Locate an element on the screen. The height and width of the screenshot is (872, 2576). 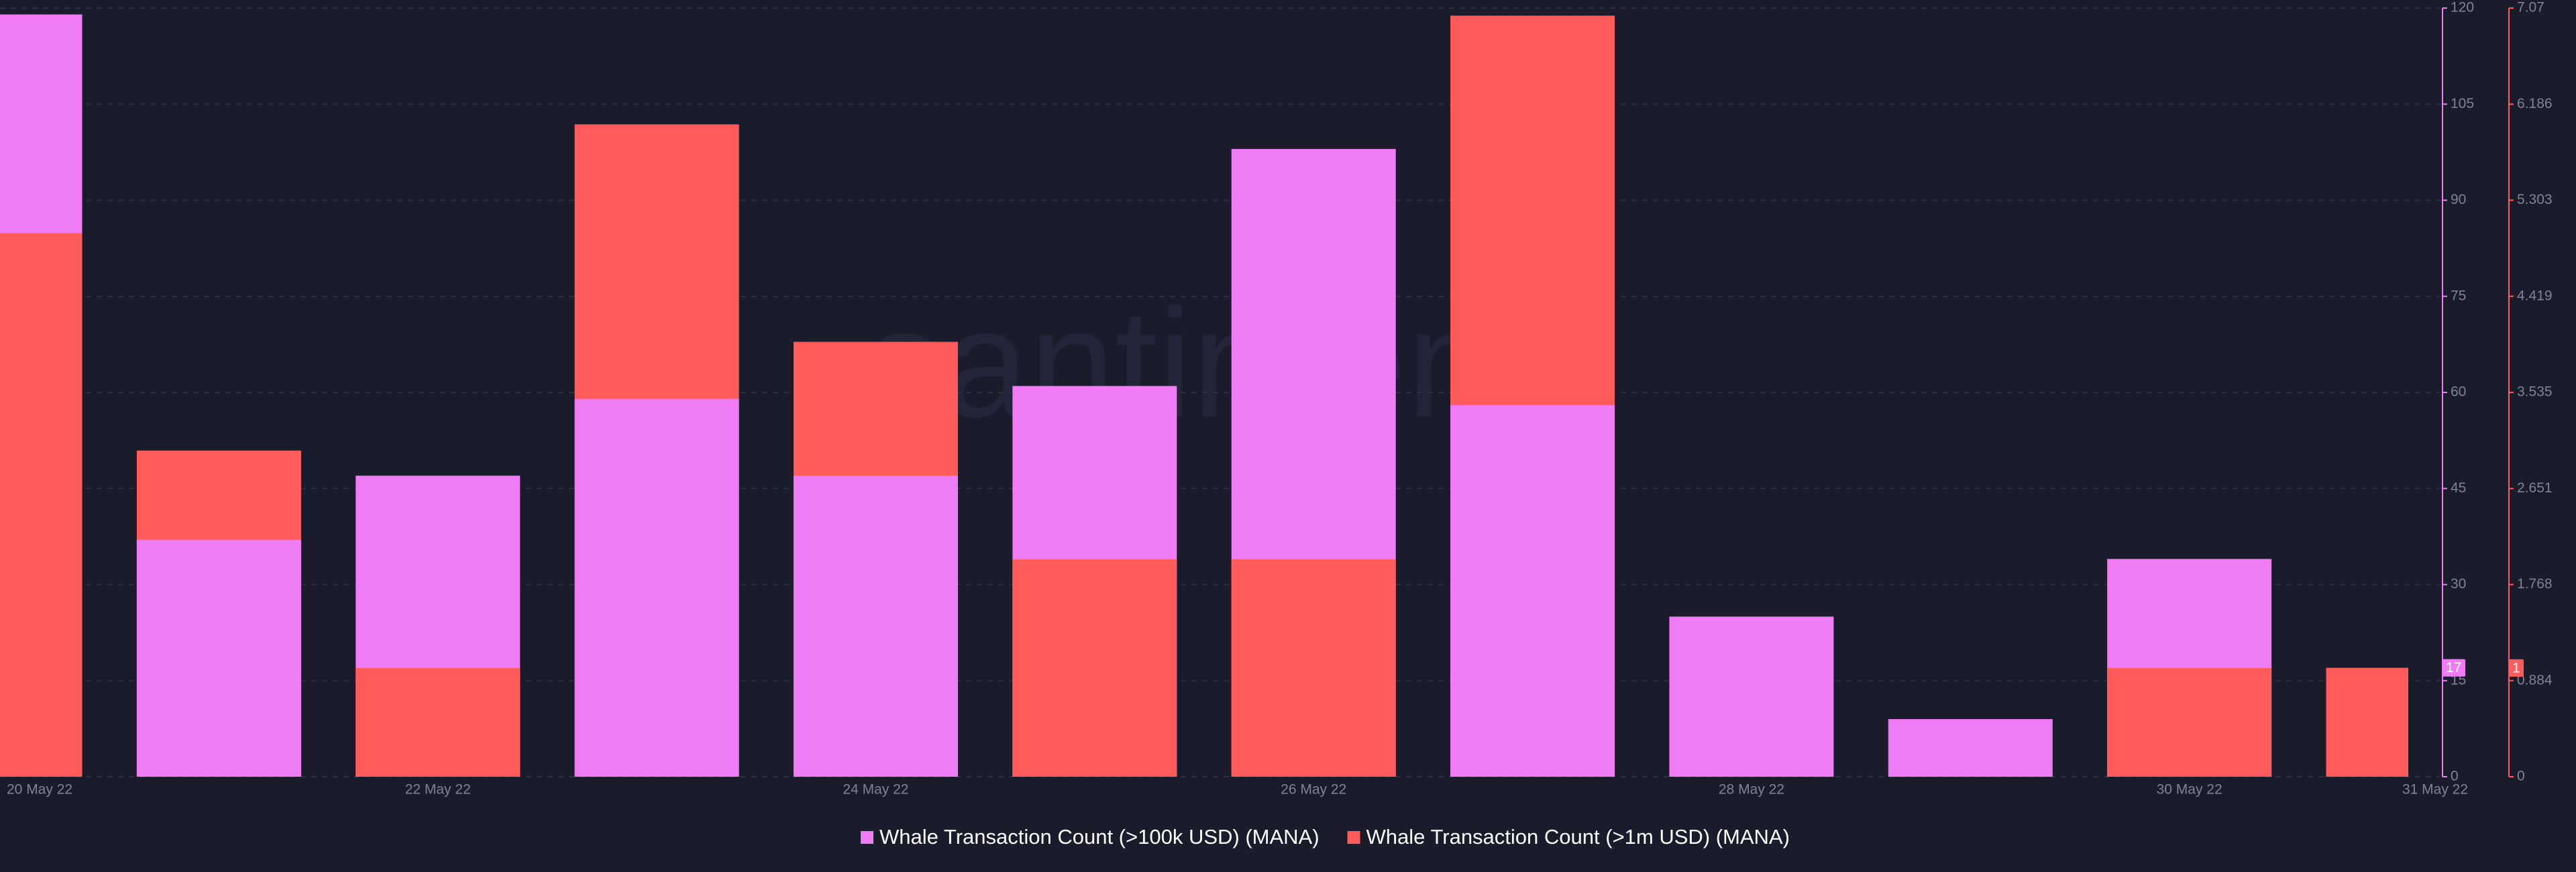
y2-tick-label: 7.07 is located at coordinates (2530, 8).